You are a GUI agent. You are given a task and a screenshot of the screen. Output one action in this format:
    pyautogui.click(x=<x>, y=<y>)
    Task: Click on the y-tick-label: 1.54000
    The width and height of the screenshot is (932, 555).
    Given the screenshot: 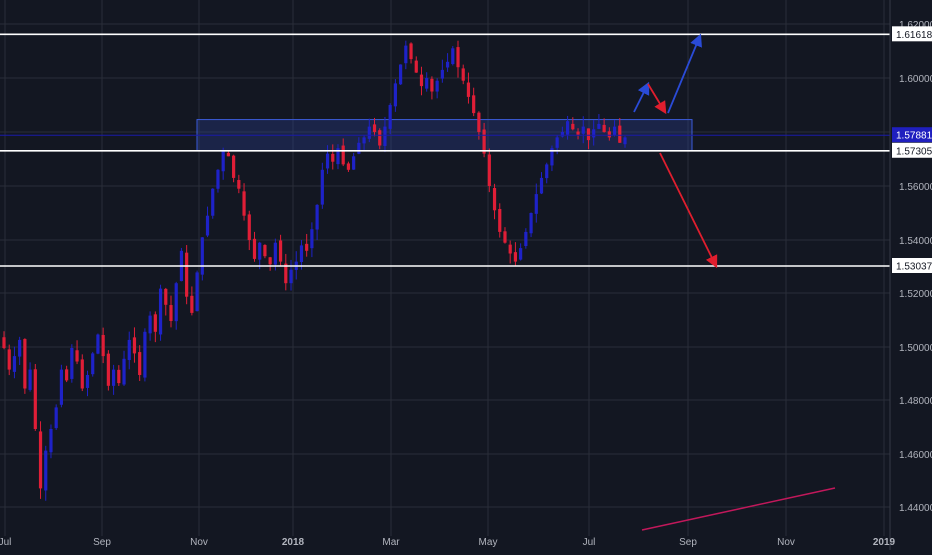 What is the action you would take?
    pyautogui.click(x=915, y=241)
    